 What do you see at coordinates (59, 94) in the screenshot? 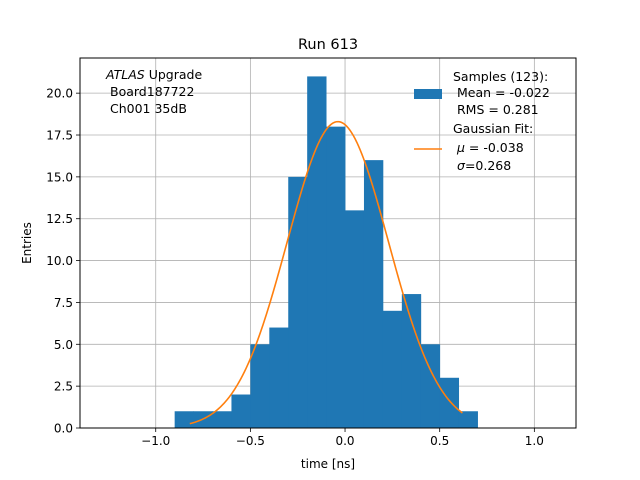
I see `y-tick-label: 20.0` at bounding box center [59, 94].